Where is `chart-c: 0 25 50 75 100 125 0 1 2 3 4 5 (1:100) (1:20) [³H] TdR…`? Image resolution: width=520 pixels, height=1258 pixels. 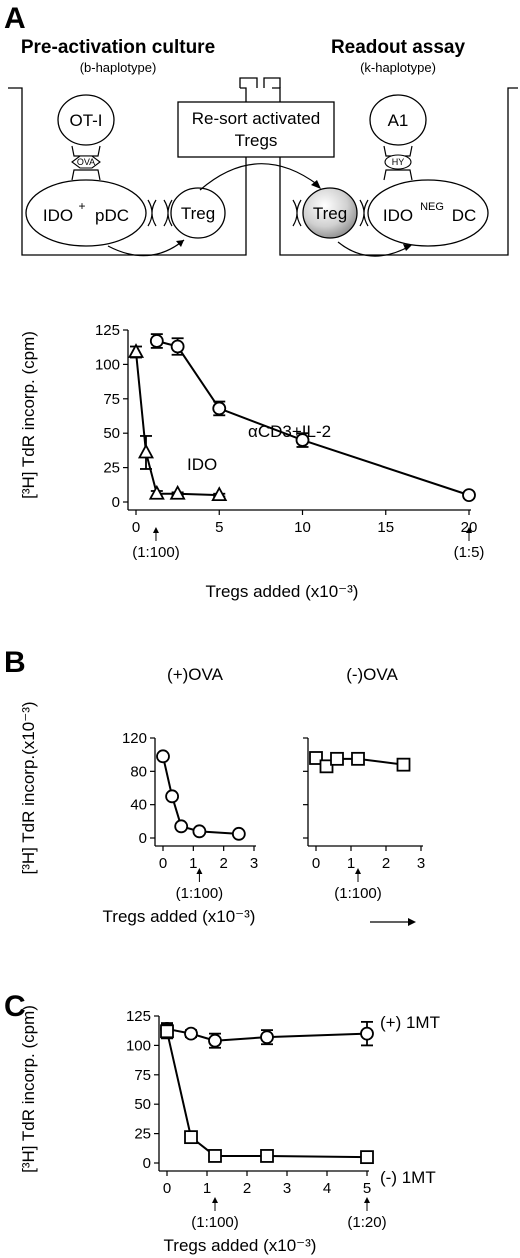 chart-c: 0 25 50 75 100 125 0 1 2 3 4 5 (1:100) (1:20) [³H] TdR… is located at coordinates (203, 1130).